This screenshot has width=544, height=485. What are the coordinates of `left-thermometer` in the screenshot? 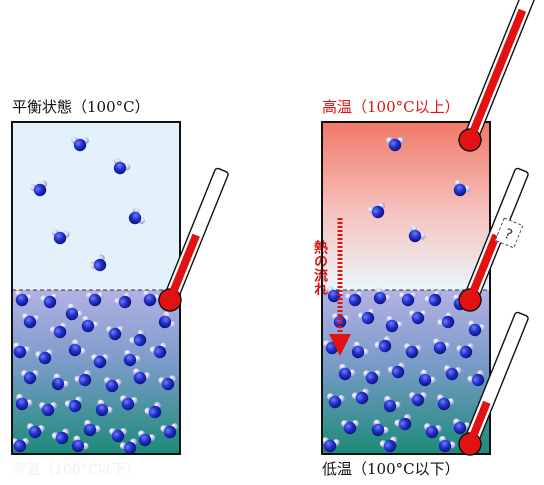 It's located at (193, 239).